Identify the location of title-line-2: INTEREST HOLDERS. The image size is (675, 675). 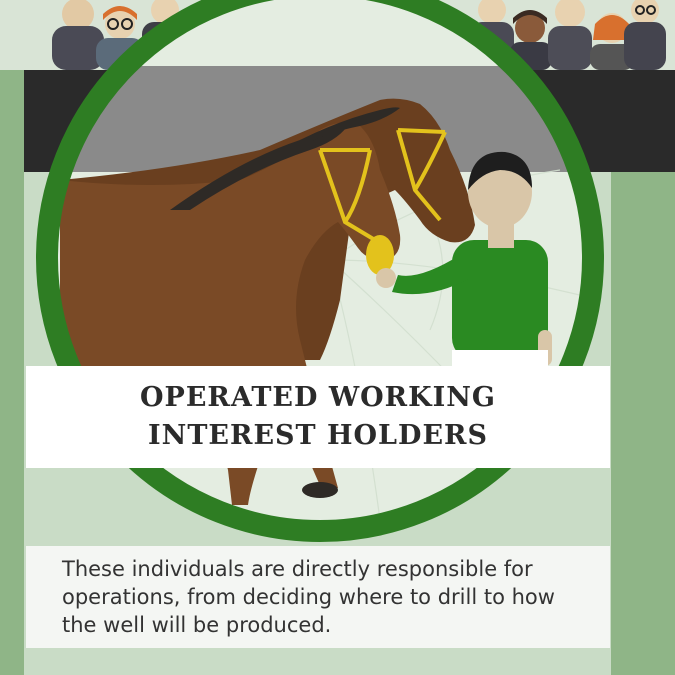
(318, 435).